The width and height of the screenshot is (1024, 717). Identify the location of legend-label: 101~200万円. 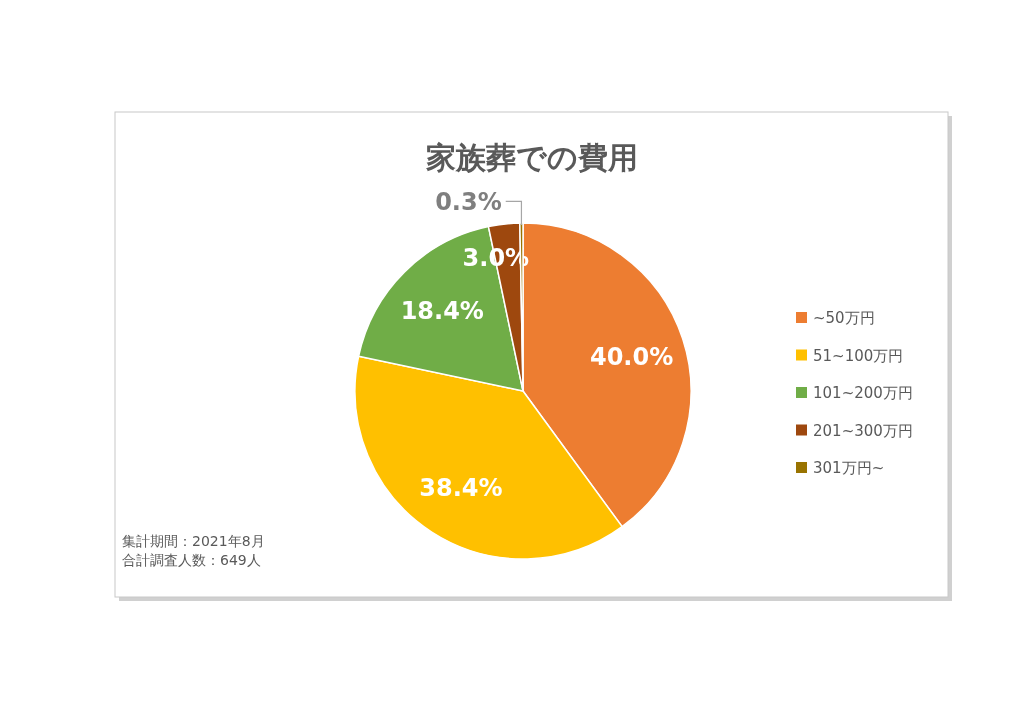
(863, 393).